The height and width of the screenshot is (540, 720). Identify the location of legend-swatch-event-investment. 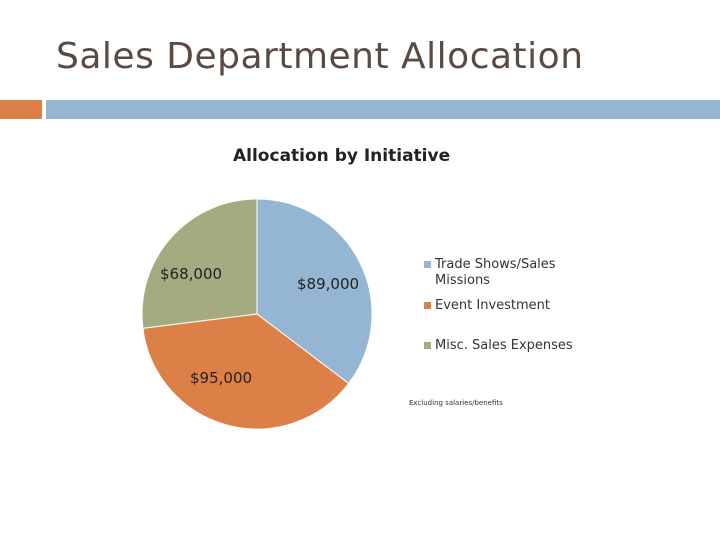
(427, 305).